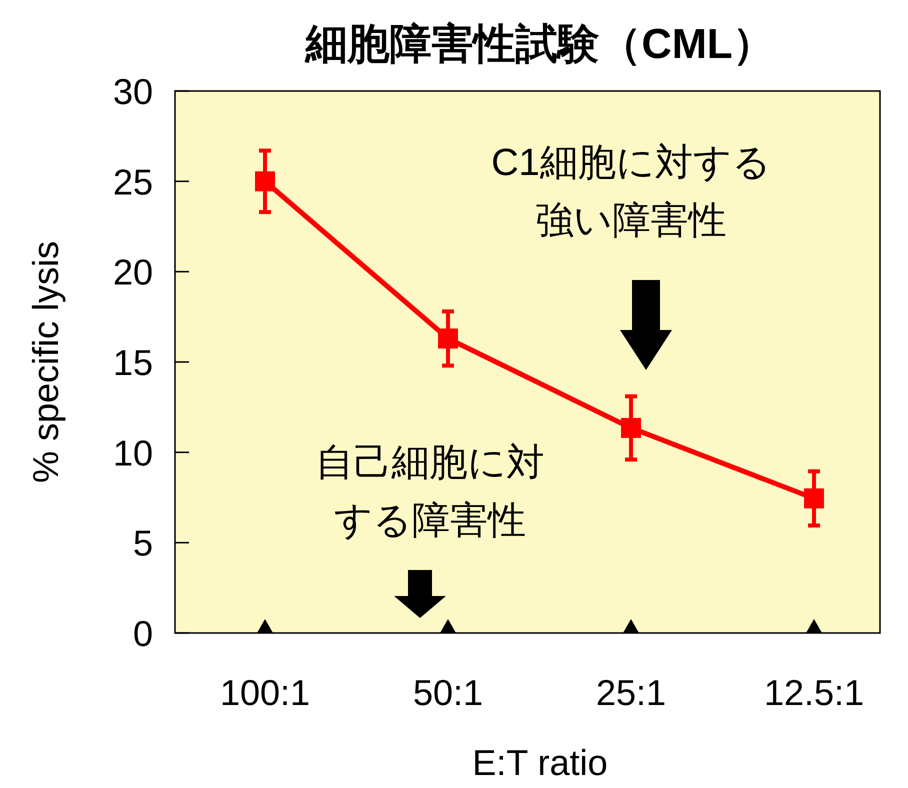 Image resolution: width=908 pixels, height=788 pixels. I want to click on annotation: C1細胞に対する, so click(631, 163).